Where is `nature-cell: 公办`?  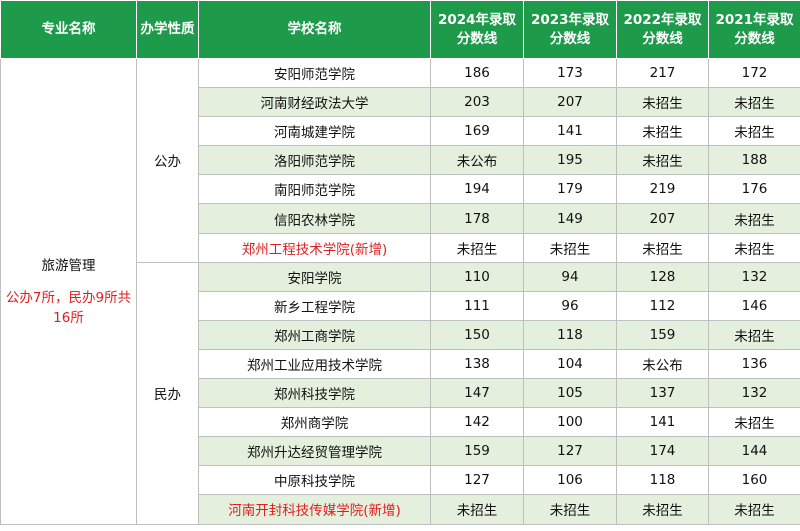
nature-cell: 公办 is located at coordinates (167, 160).